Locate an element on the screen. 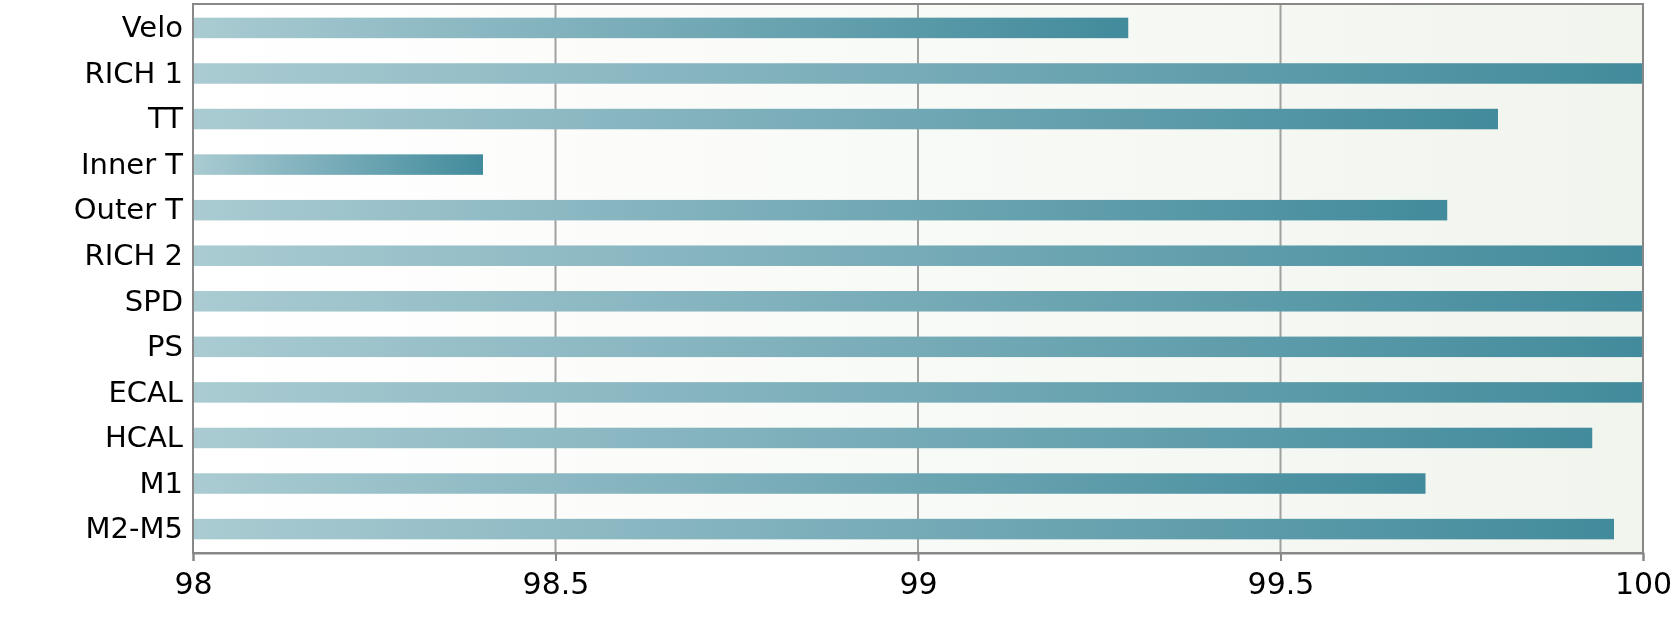 The height and width of the screenshot is (619, 1673). y-tick-label: PS is located at coordinates (165, 346).